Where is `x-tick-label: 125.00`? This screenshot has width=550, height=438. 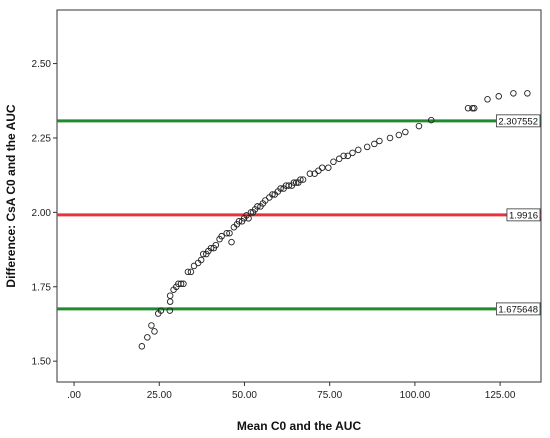
x-tick-label: 125.00 is located at coordinates (500, 395).